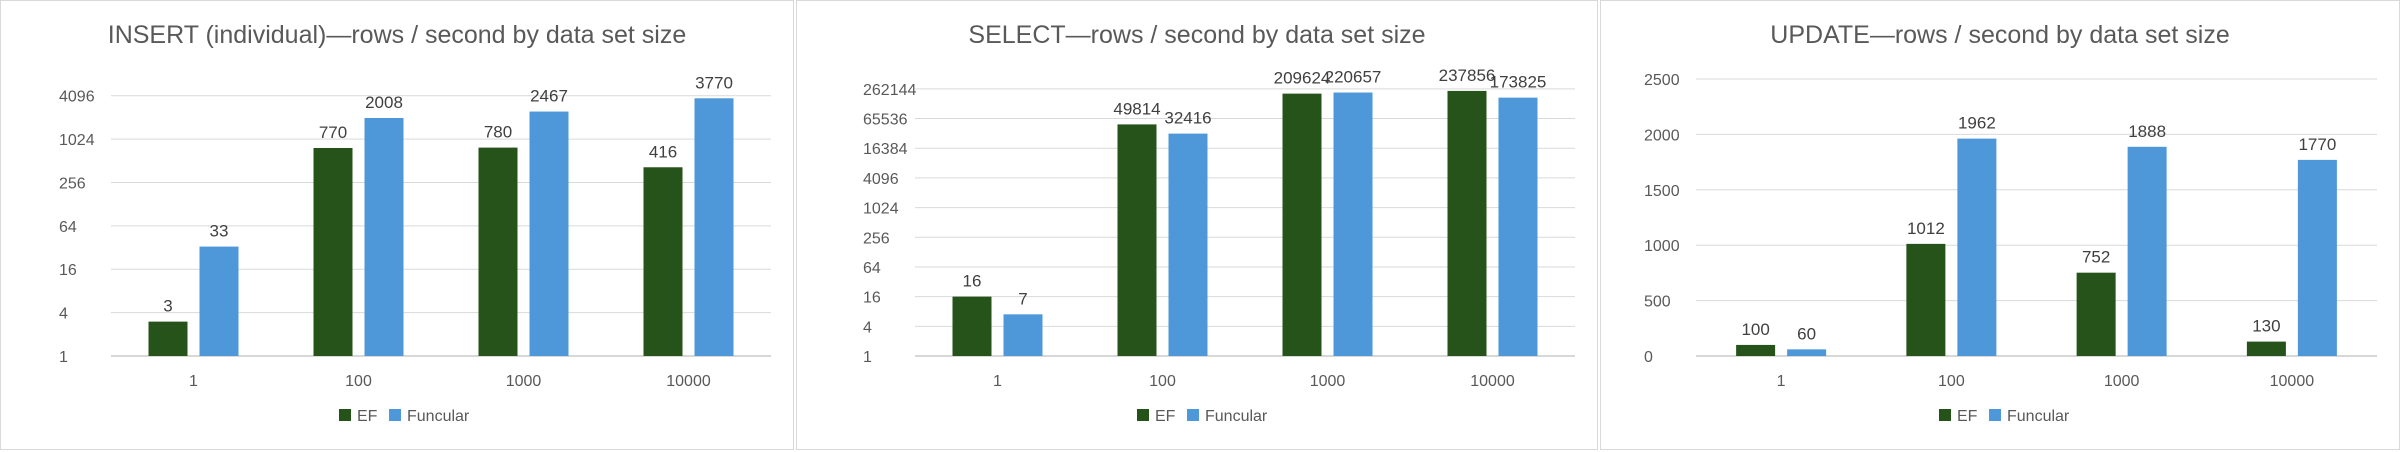 The image size is (2400, 452). What do you see at coordinates (1662, 80) in the screenshot?
I see `y-tick-label: 2500` at bounding box center [1662, 80].